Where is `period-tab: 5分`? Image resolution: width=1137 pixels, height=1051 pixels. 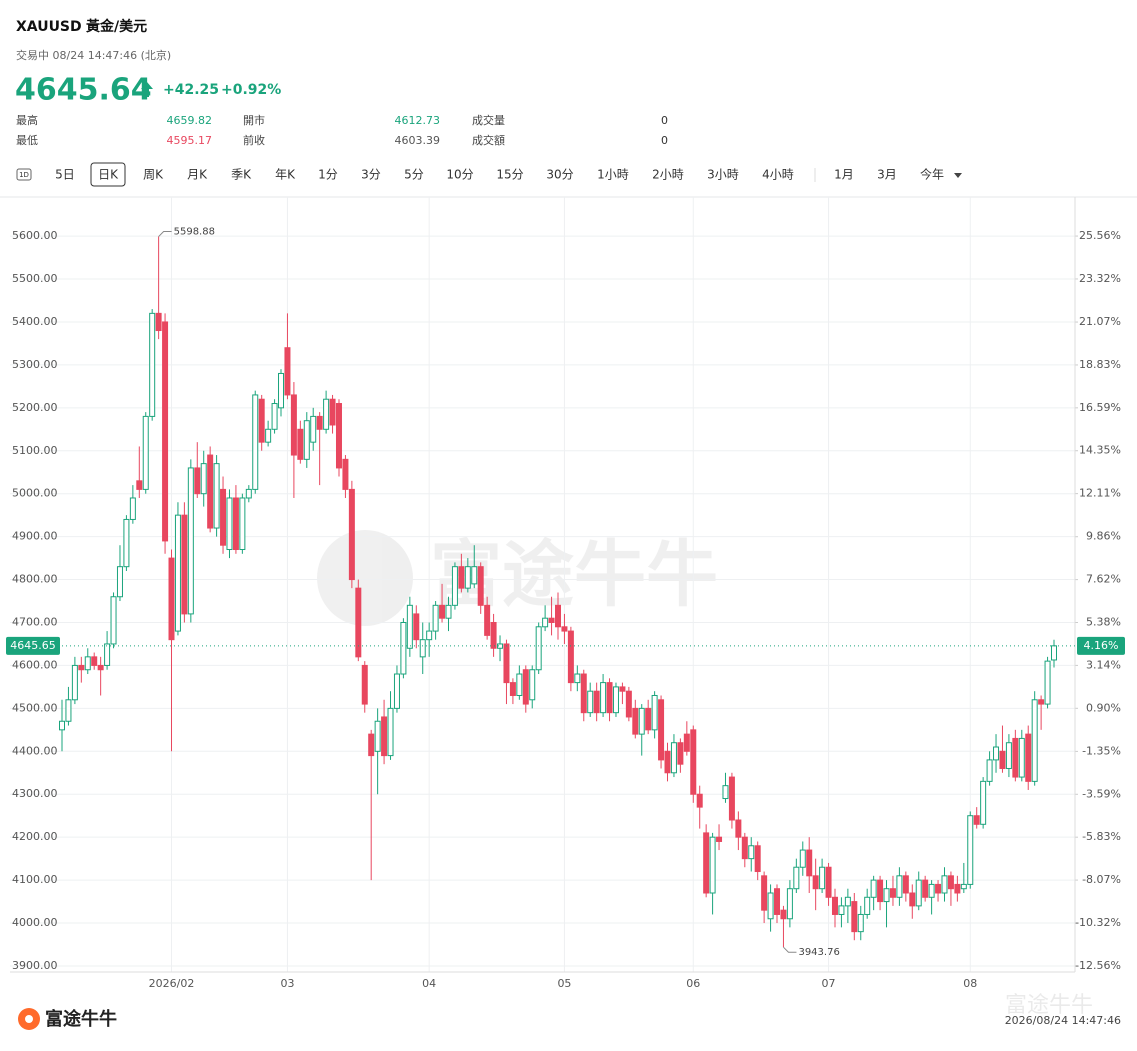 period-tab: 5分 is located at coordinates (414, 175).